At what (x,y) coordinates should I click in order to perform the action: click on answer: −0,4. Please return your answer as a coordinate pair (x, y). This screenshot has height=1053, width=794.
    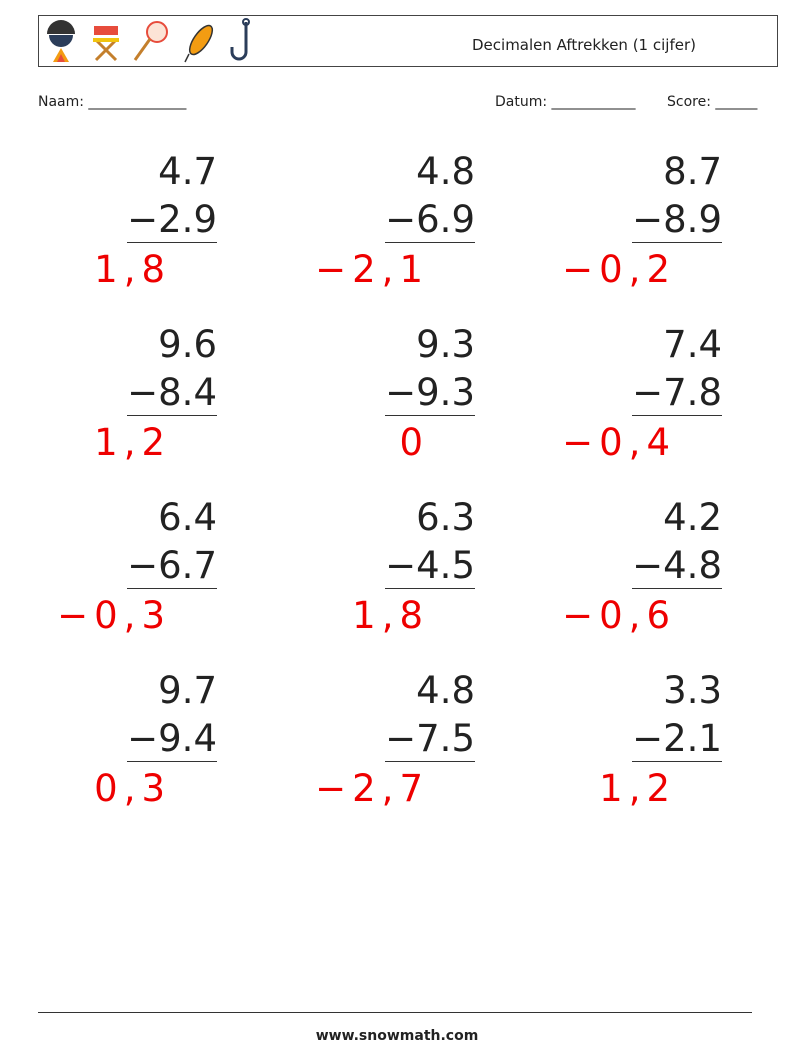
    Looking at the image, I should click on (619, 442).